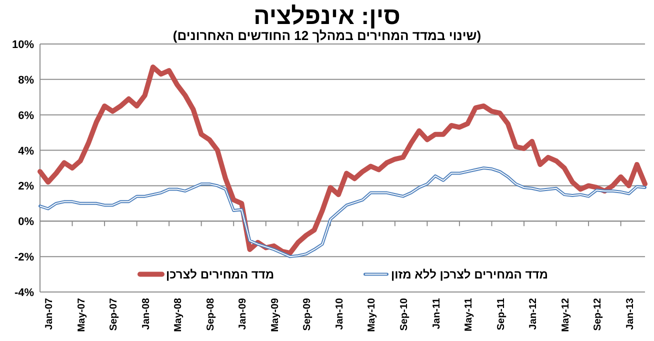 The image size is (654, 341). I want to click on ytick: 8%, so click(26, 80).